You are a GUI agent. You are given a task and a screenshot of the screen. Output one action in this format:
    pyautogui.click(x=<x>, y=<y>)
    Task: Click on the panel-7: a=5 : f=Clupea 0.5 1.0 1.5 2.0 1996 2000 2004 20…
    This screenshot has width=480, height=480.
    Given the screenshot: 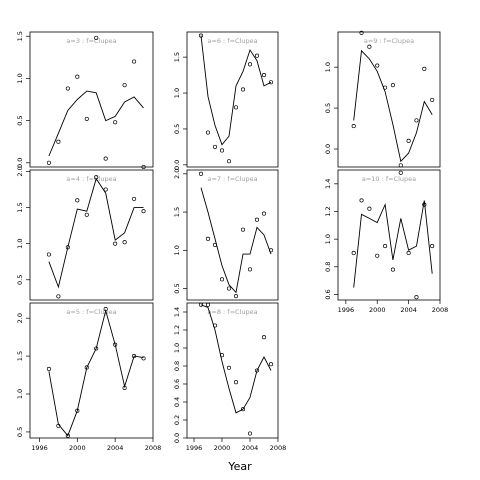 What is the action you would take?
    pyautogui.click(x=89, y=377)
    